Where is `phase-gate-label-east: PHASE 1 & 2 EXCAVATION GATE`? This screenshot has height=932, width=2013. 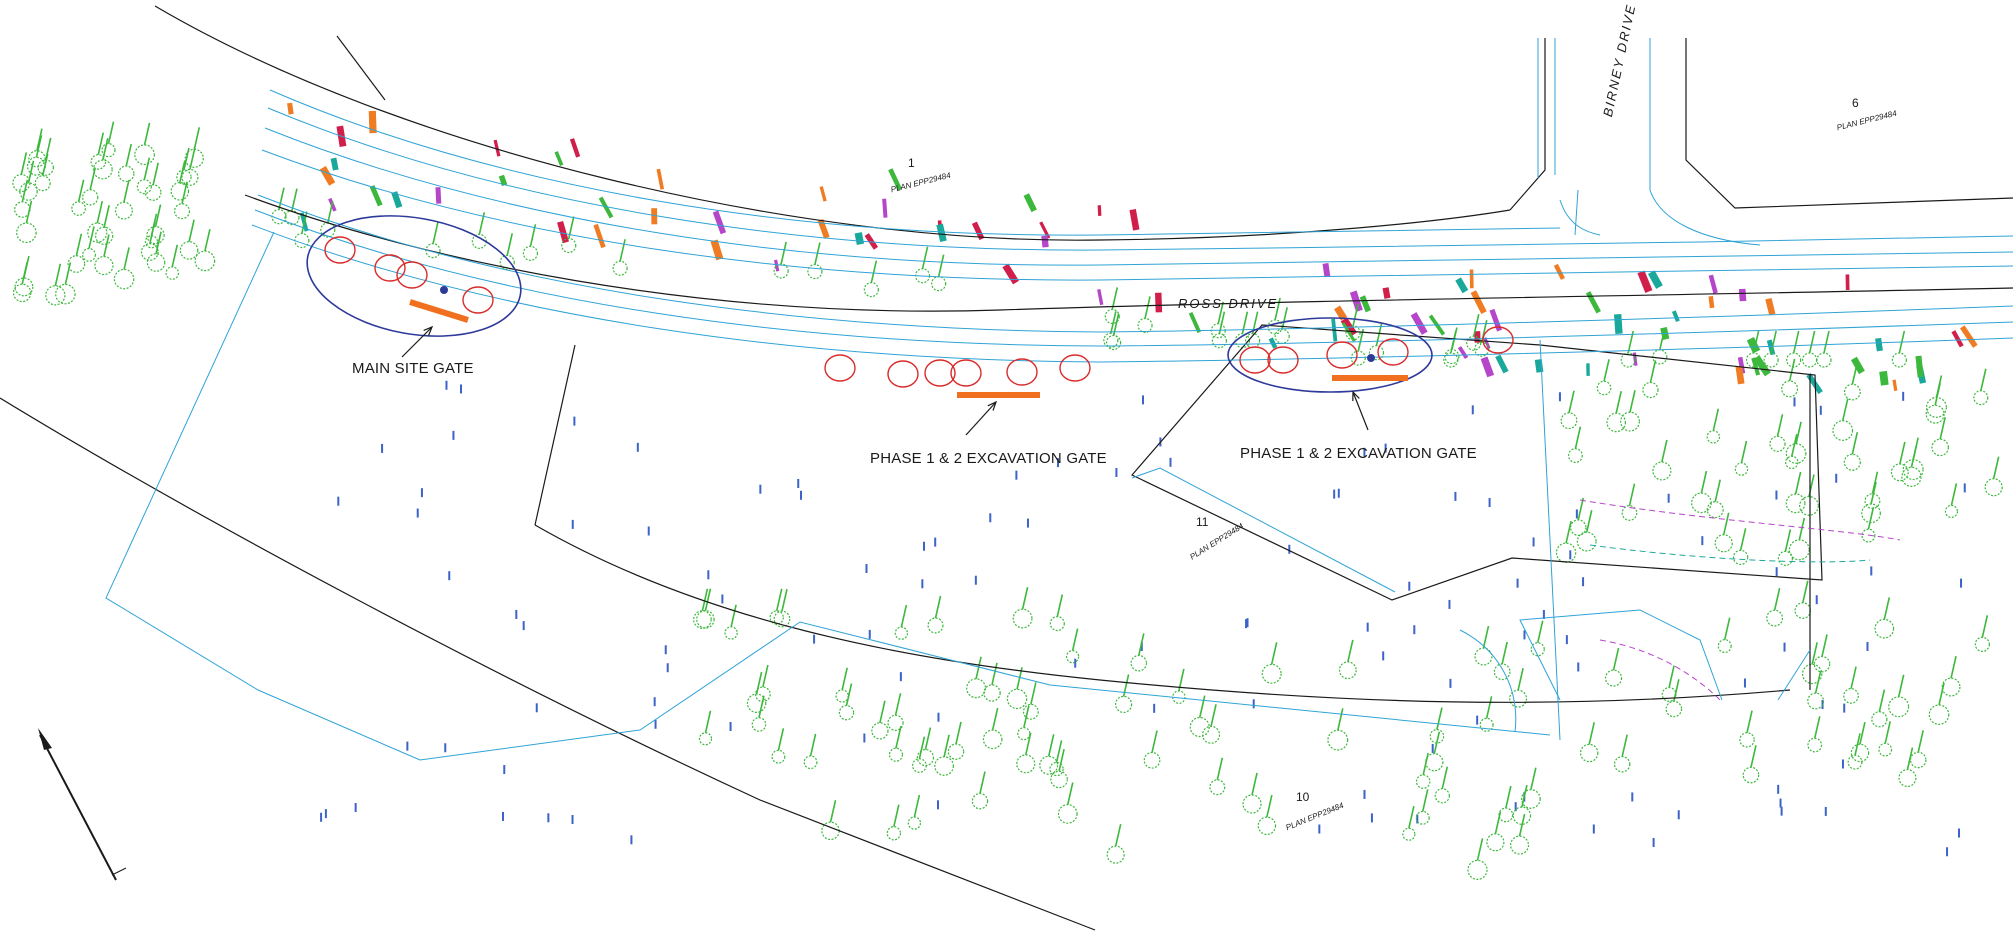 phase-gate-label-east: PHASE 1 & 2 EXCAVATION GATE is located at coordinates (1358, 453).